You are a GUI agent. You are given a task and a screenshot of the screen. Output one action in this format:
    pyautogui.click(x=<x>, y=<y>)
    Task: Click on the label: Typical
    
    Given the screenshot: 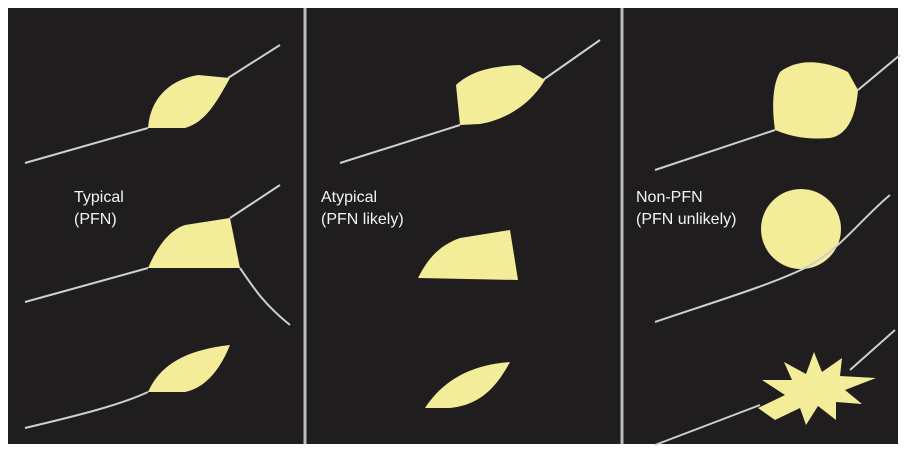 What is the action you would take?
    pyautogui.click(x=99, y=197)
    